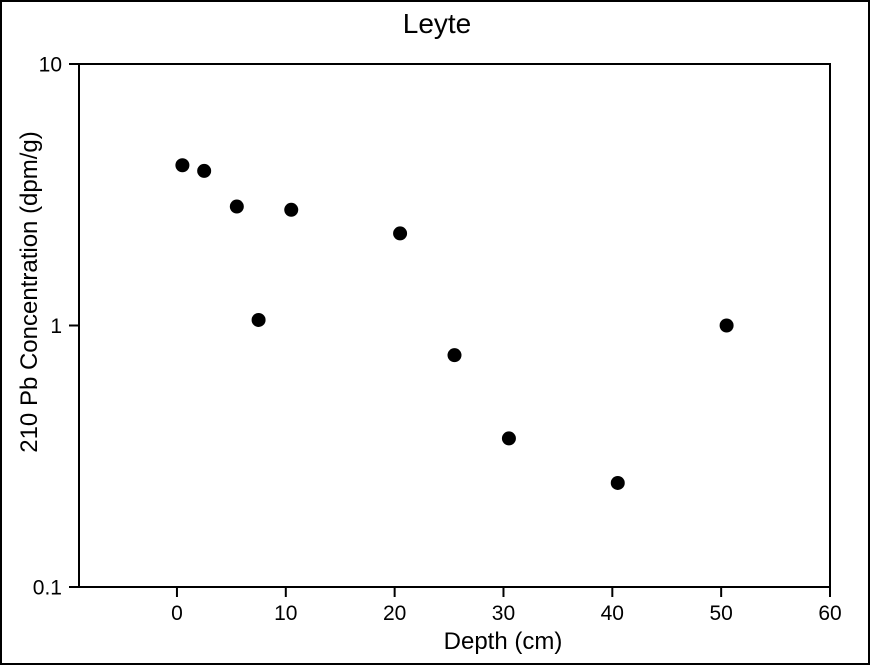  Describe the element at coordinates (285, 613) in the screenshot. I see `x-tick-label: 10` at that location.